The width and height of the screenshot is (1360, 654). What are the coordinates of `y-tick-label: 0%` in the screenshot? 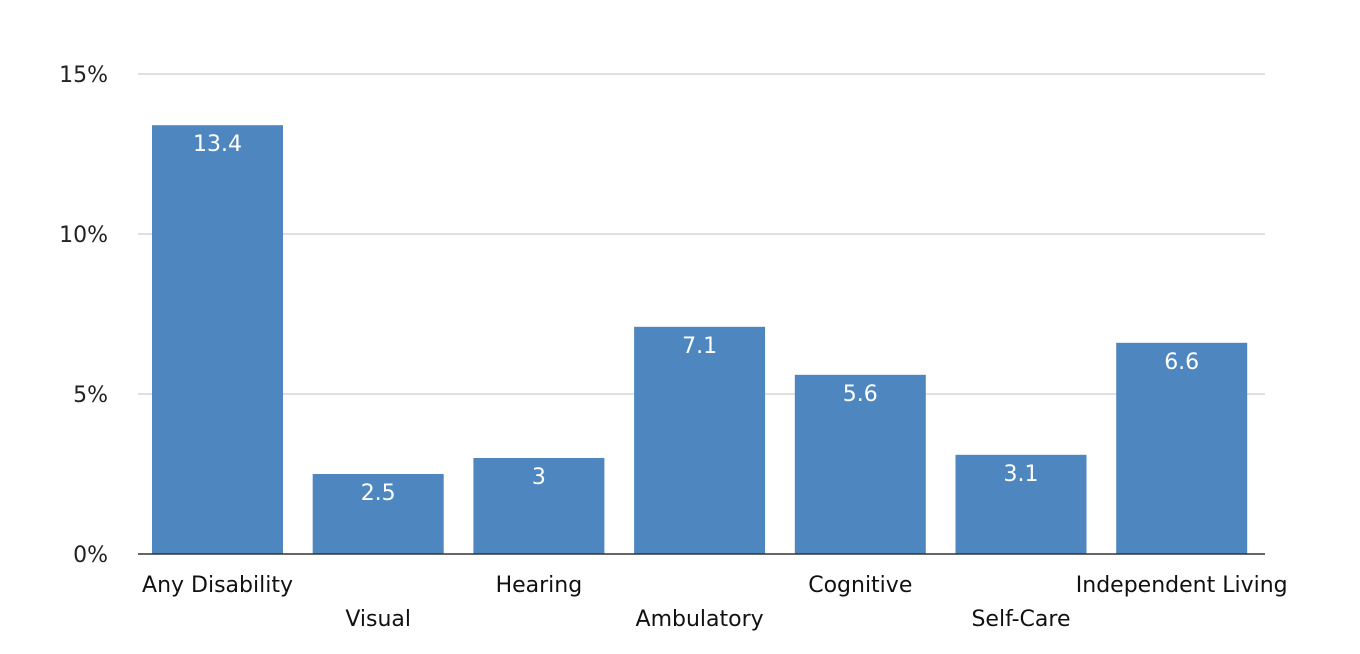 It's located at (90, 555).